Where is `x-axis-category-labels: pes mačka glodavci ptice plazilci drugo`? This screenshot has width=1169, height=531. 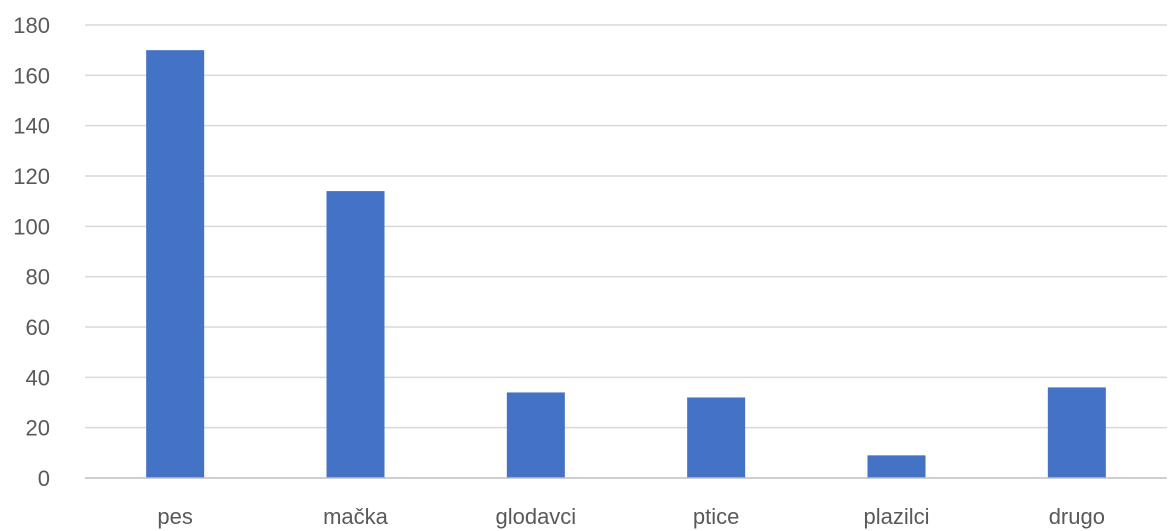 x-axis-category-labels: pes mačka glodavci ptice plazilci drugo is located at coordinates (631, 516).